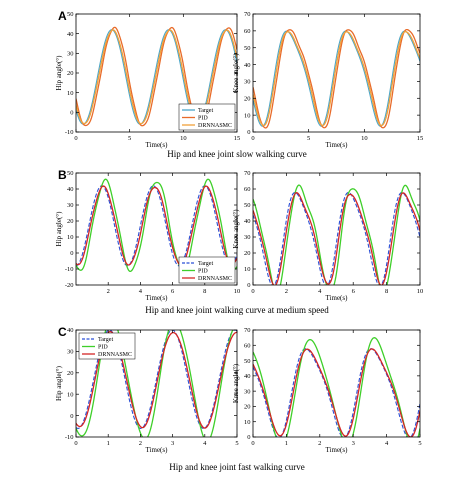 The width and height of the screenshot is (474, 481). I want to click on panel-label-C: C, so click(62, 332).